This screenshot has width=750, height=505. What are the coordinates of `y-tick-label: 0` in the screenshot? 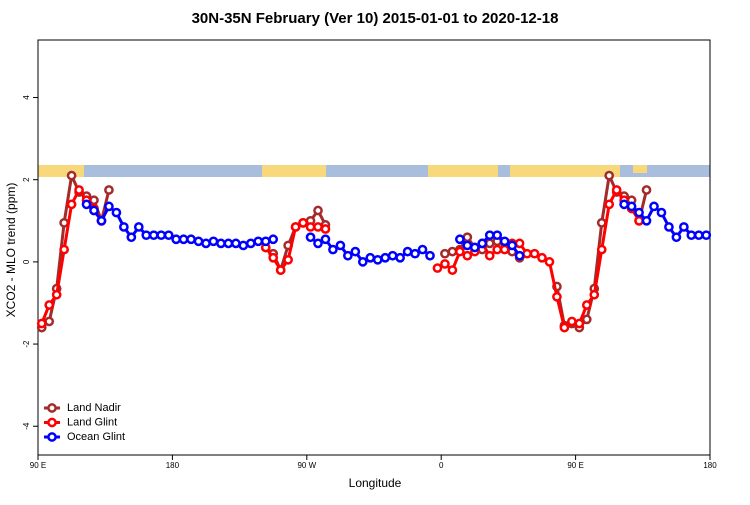 It's located at (26, 261).